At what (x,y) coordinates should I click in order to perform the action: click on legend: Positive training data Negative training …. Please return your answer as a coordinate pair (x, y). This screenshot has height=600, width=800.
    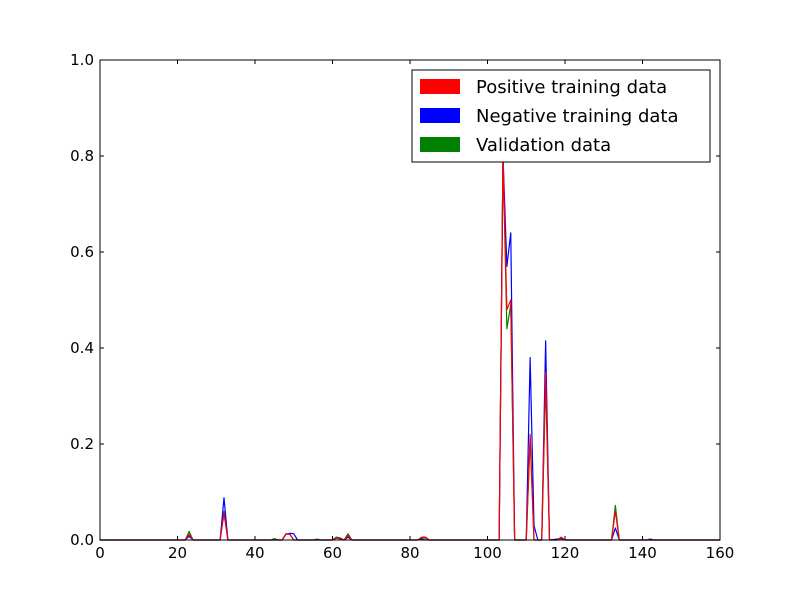
    Looking at the image, I should click on (561, 116).